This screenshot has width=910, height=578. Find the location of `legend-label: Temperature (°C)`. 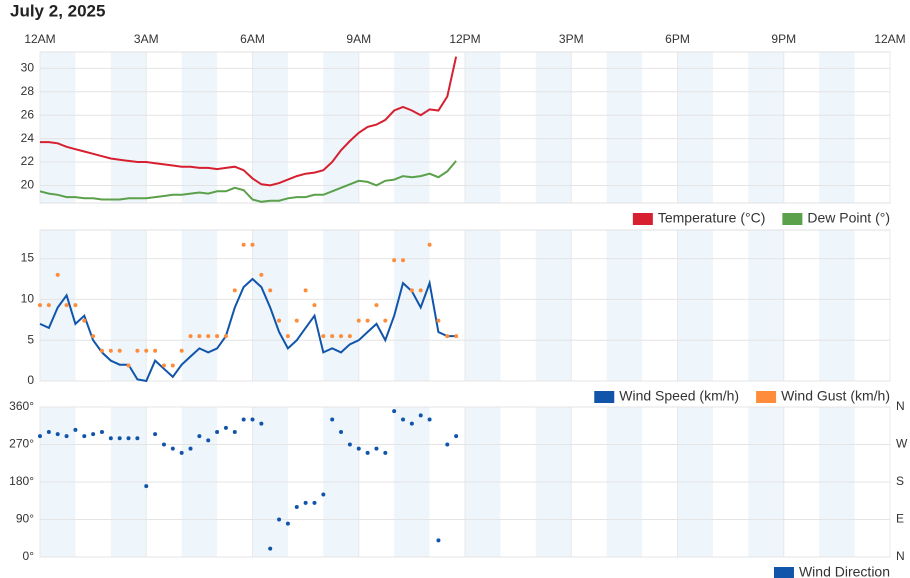

legend-label: Temperature (°C) is located at coordinates (712, 218).